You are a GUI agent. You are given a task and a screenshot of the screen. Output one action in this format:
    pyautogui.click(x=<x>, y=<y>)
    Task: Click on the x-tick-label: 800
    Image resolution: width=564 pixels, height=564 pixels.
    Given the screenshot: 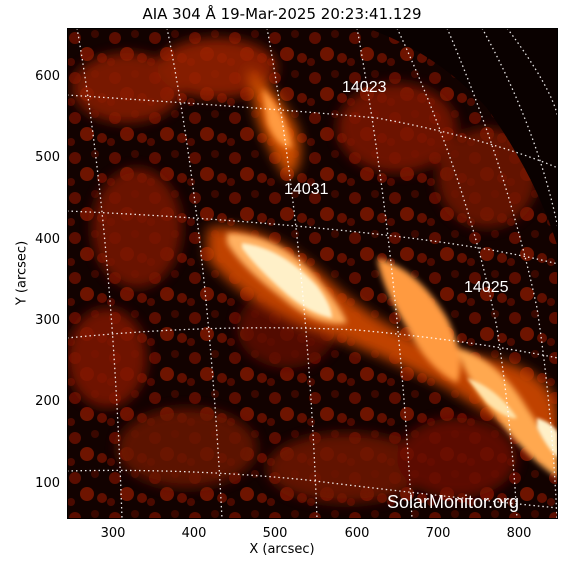 What is the action you would take?
    pyautogui.click(x=519, y=533)
    